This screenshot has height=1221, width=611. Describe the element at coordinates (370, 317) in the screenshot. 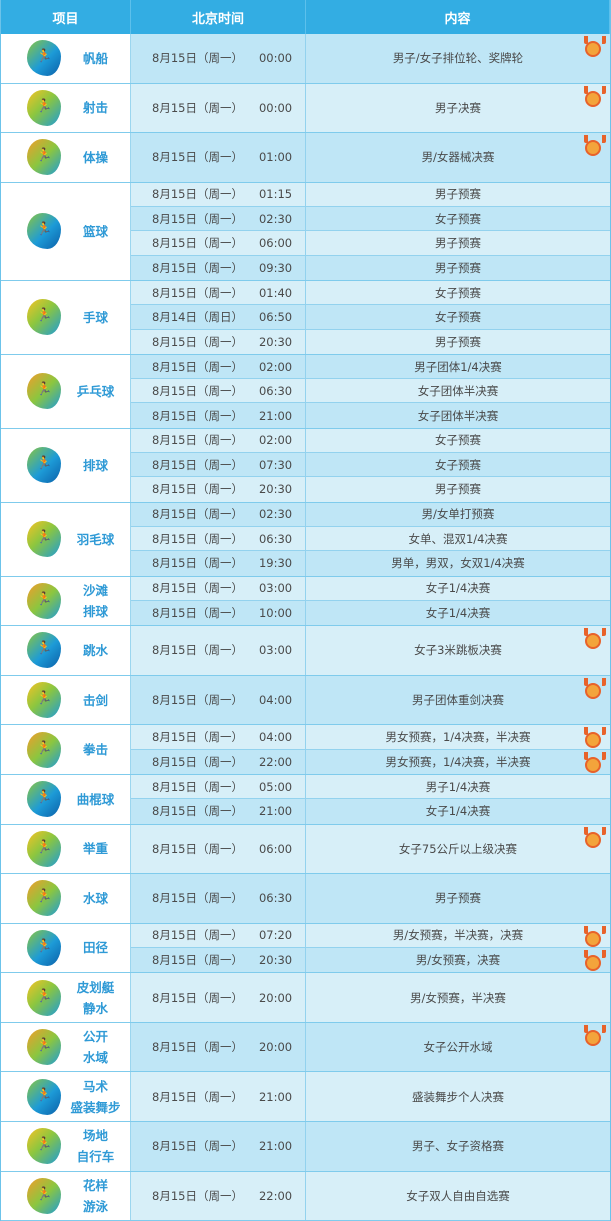

I see `table-row: 8月14日（周日） 06:50 女子预赛` at that location.